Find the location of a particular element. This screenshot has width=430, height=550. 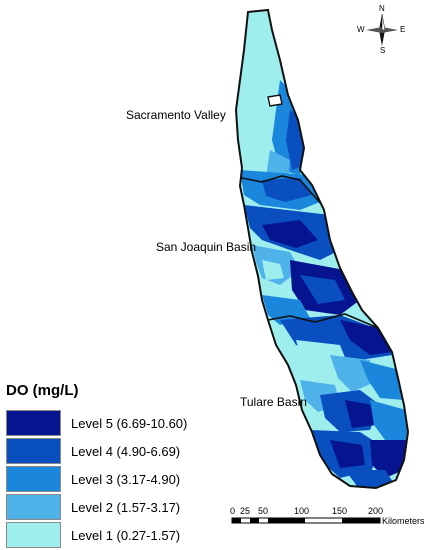

sacramento-boundary is located at coordinates (282, 190).